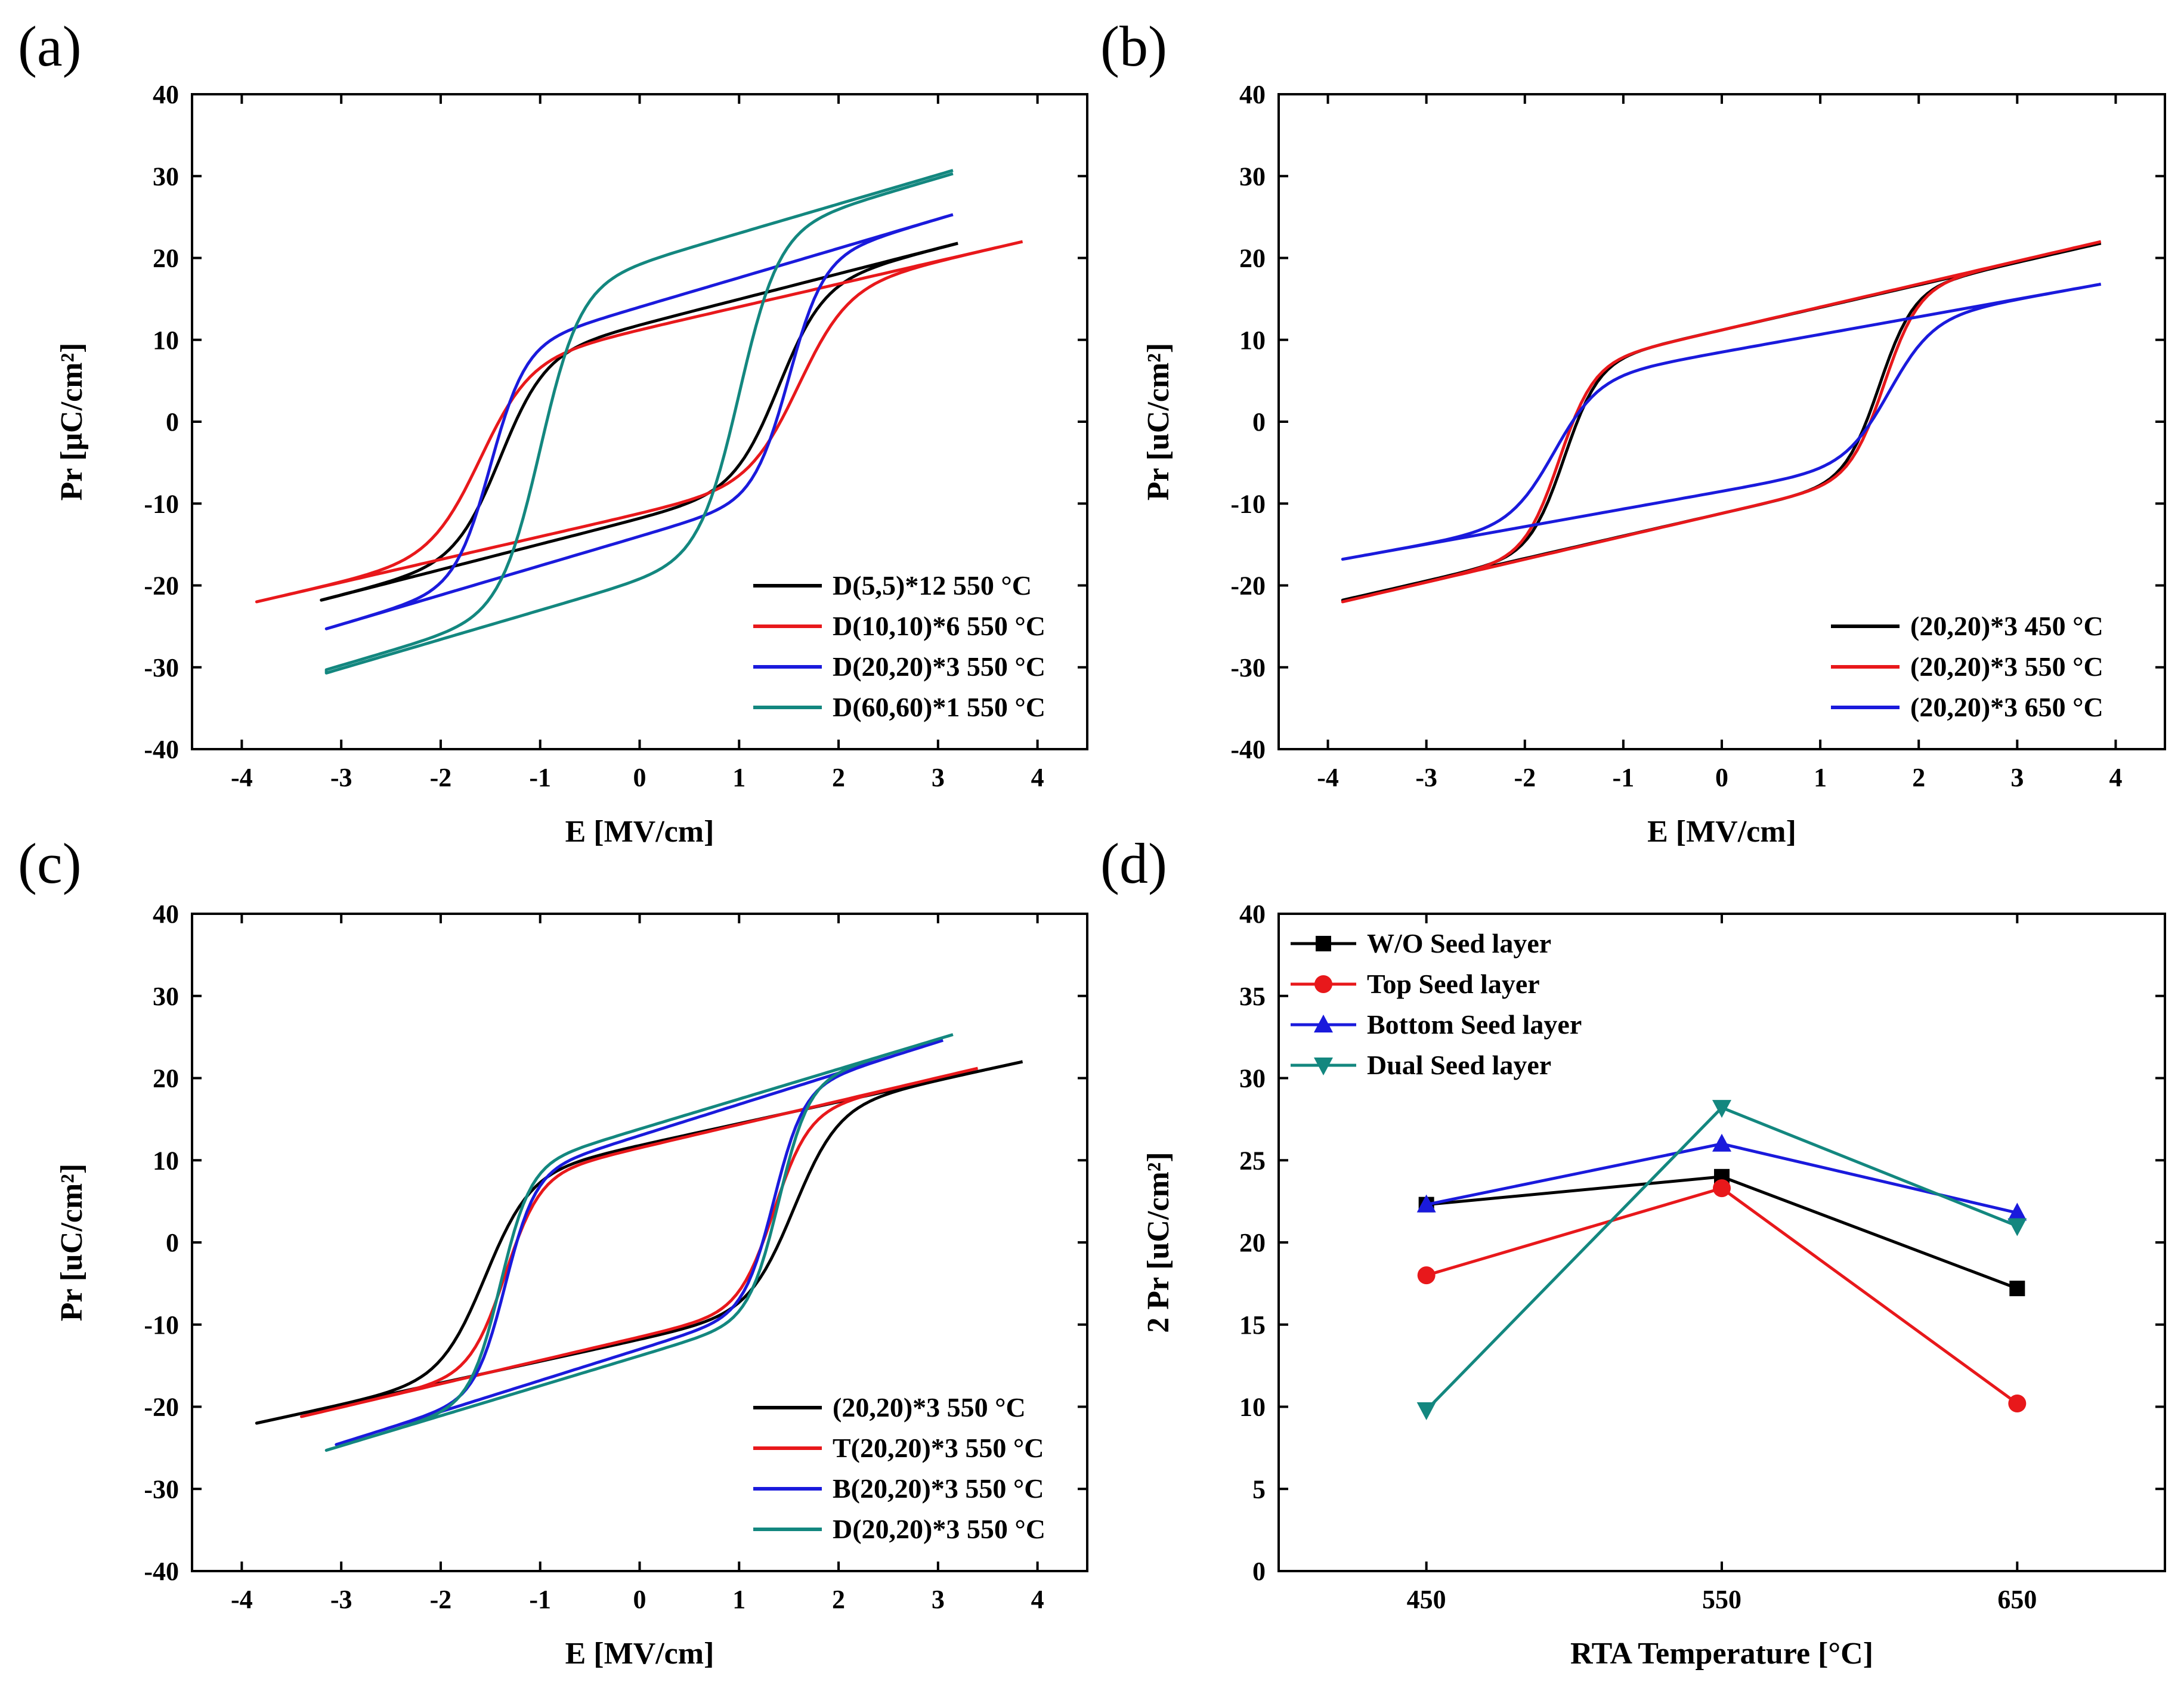 This screenshot has width=2184, height=1685. I want to click on legend-label: T(20,20)*3 550 °C, so click(939, 1448).